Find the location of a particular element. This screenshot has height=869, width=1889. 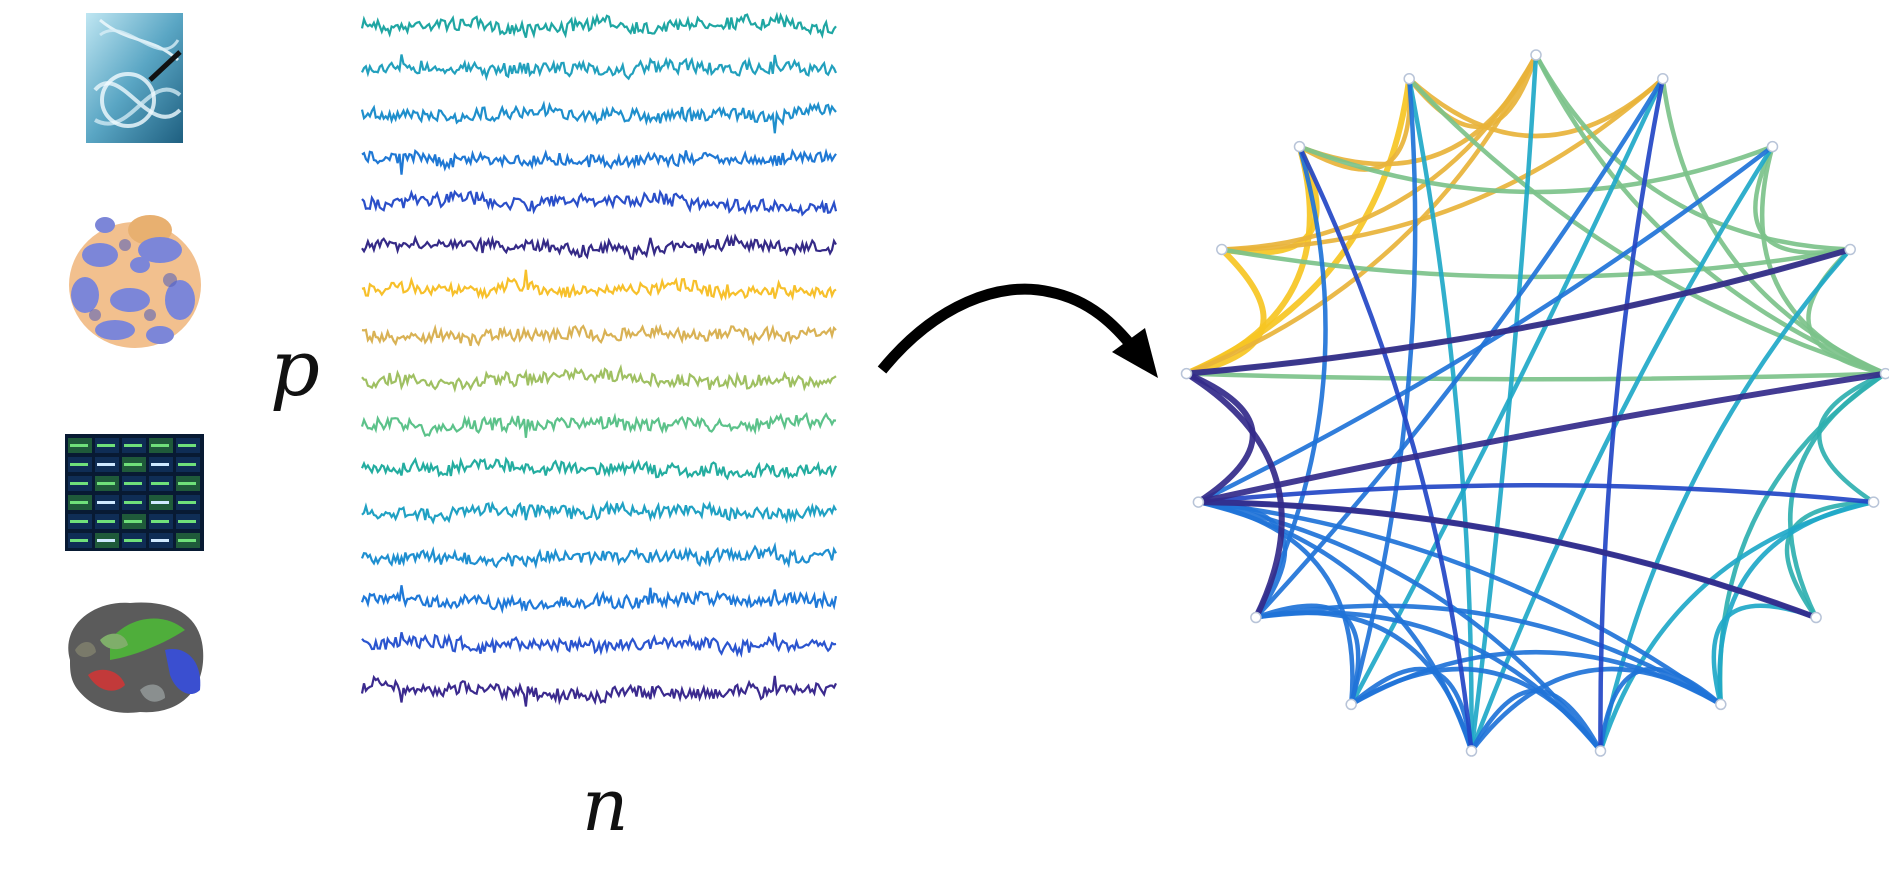

protein-icon is located at coordinates (135, 281).